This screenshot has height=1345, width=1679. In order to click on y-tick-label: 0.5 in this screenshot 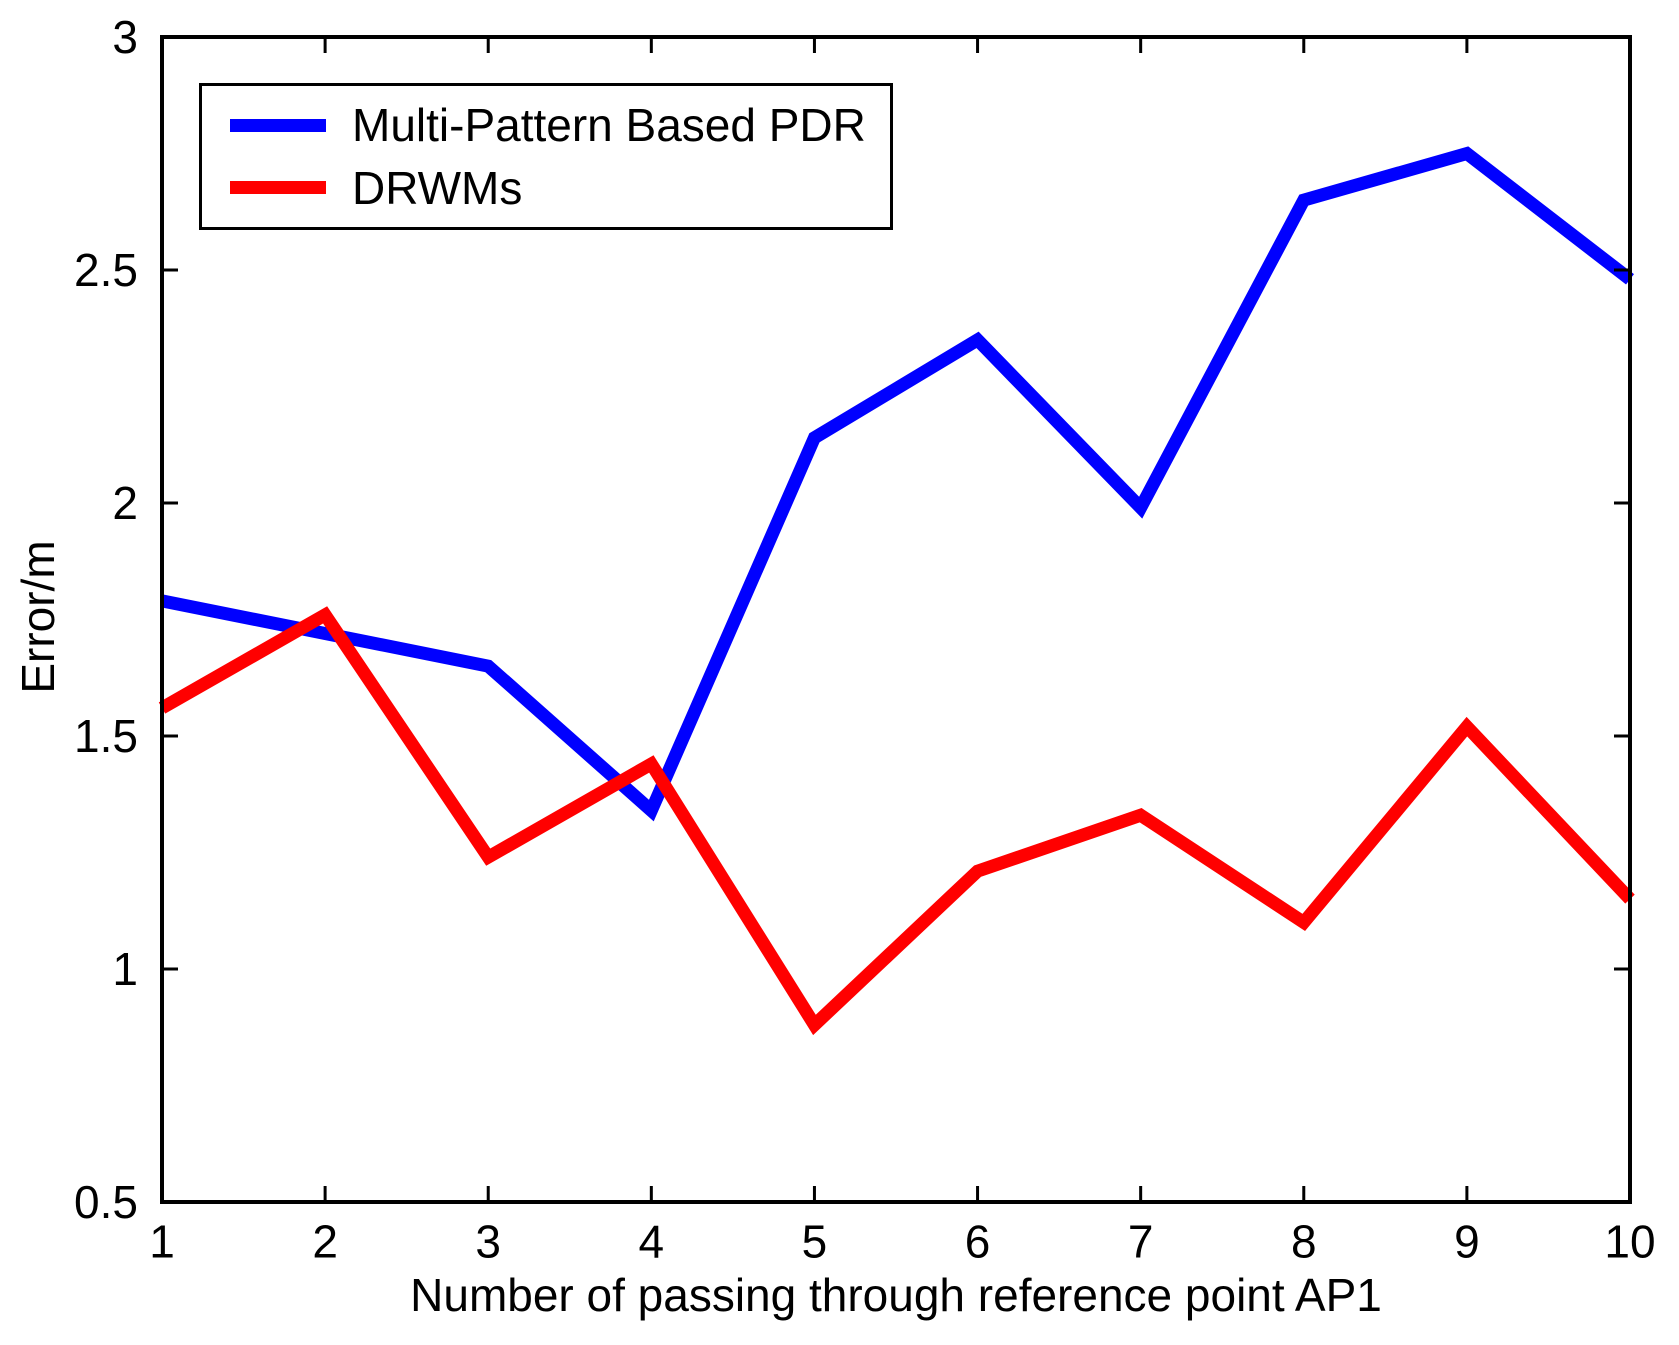, I will do `click(106, 1202)`.